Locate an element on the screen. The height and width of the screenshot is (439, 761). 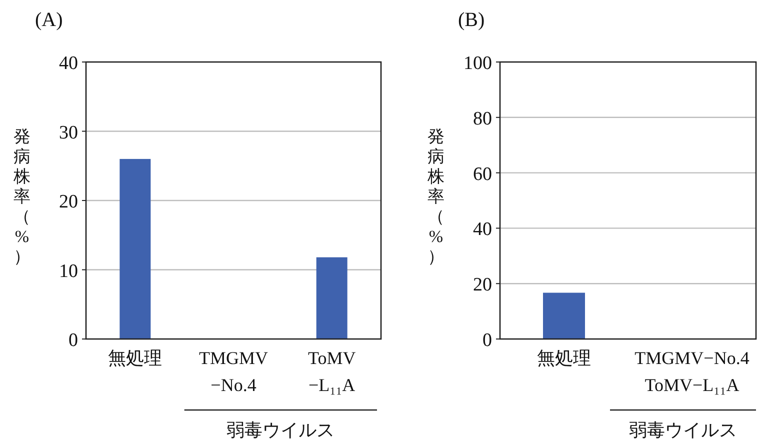
y-tick-label: 100 is located at coordinates (478, 63).